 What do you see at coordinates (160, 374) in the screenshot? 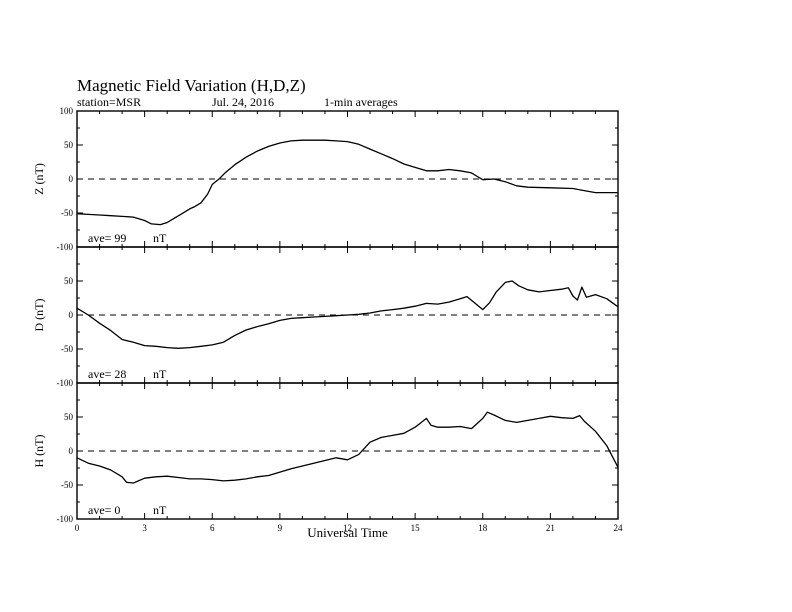
I see `ave-unit-d: nT` at bounding box center [160, 374].